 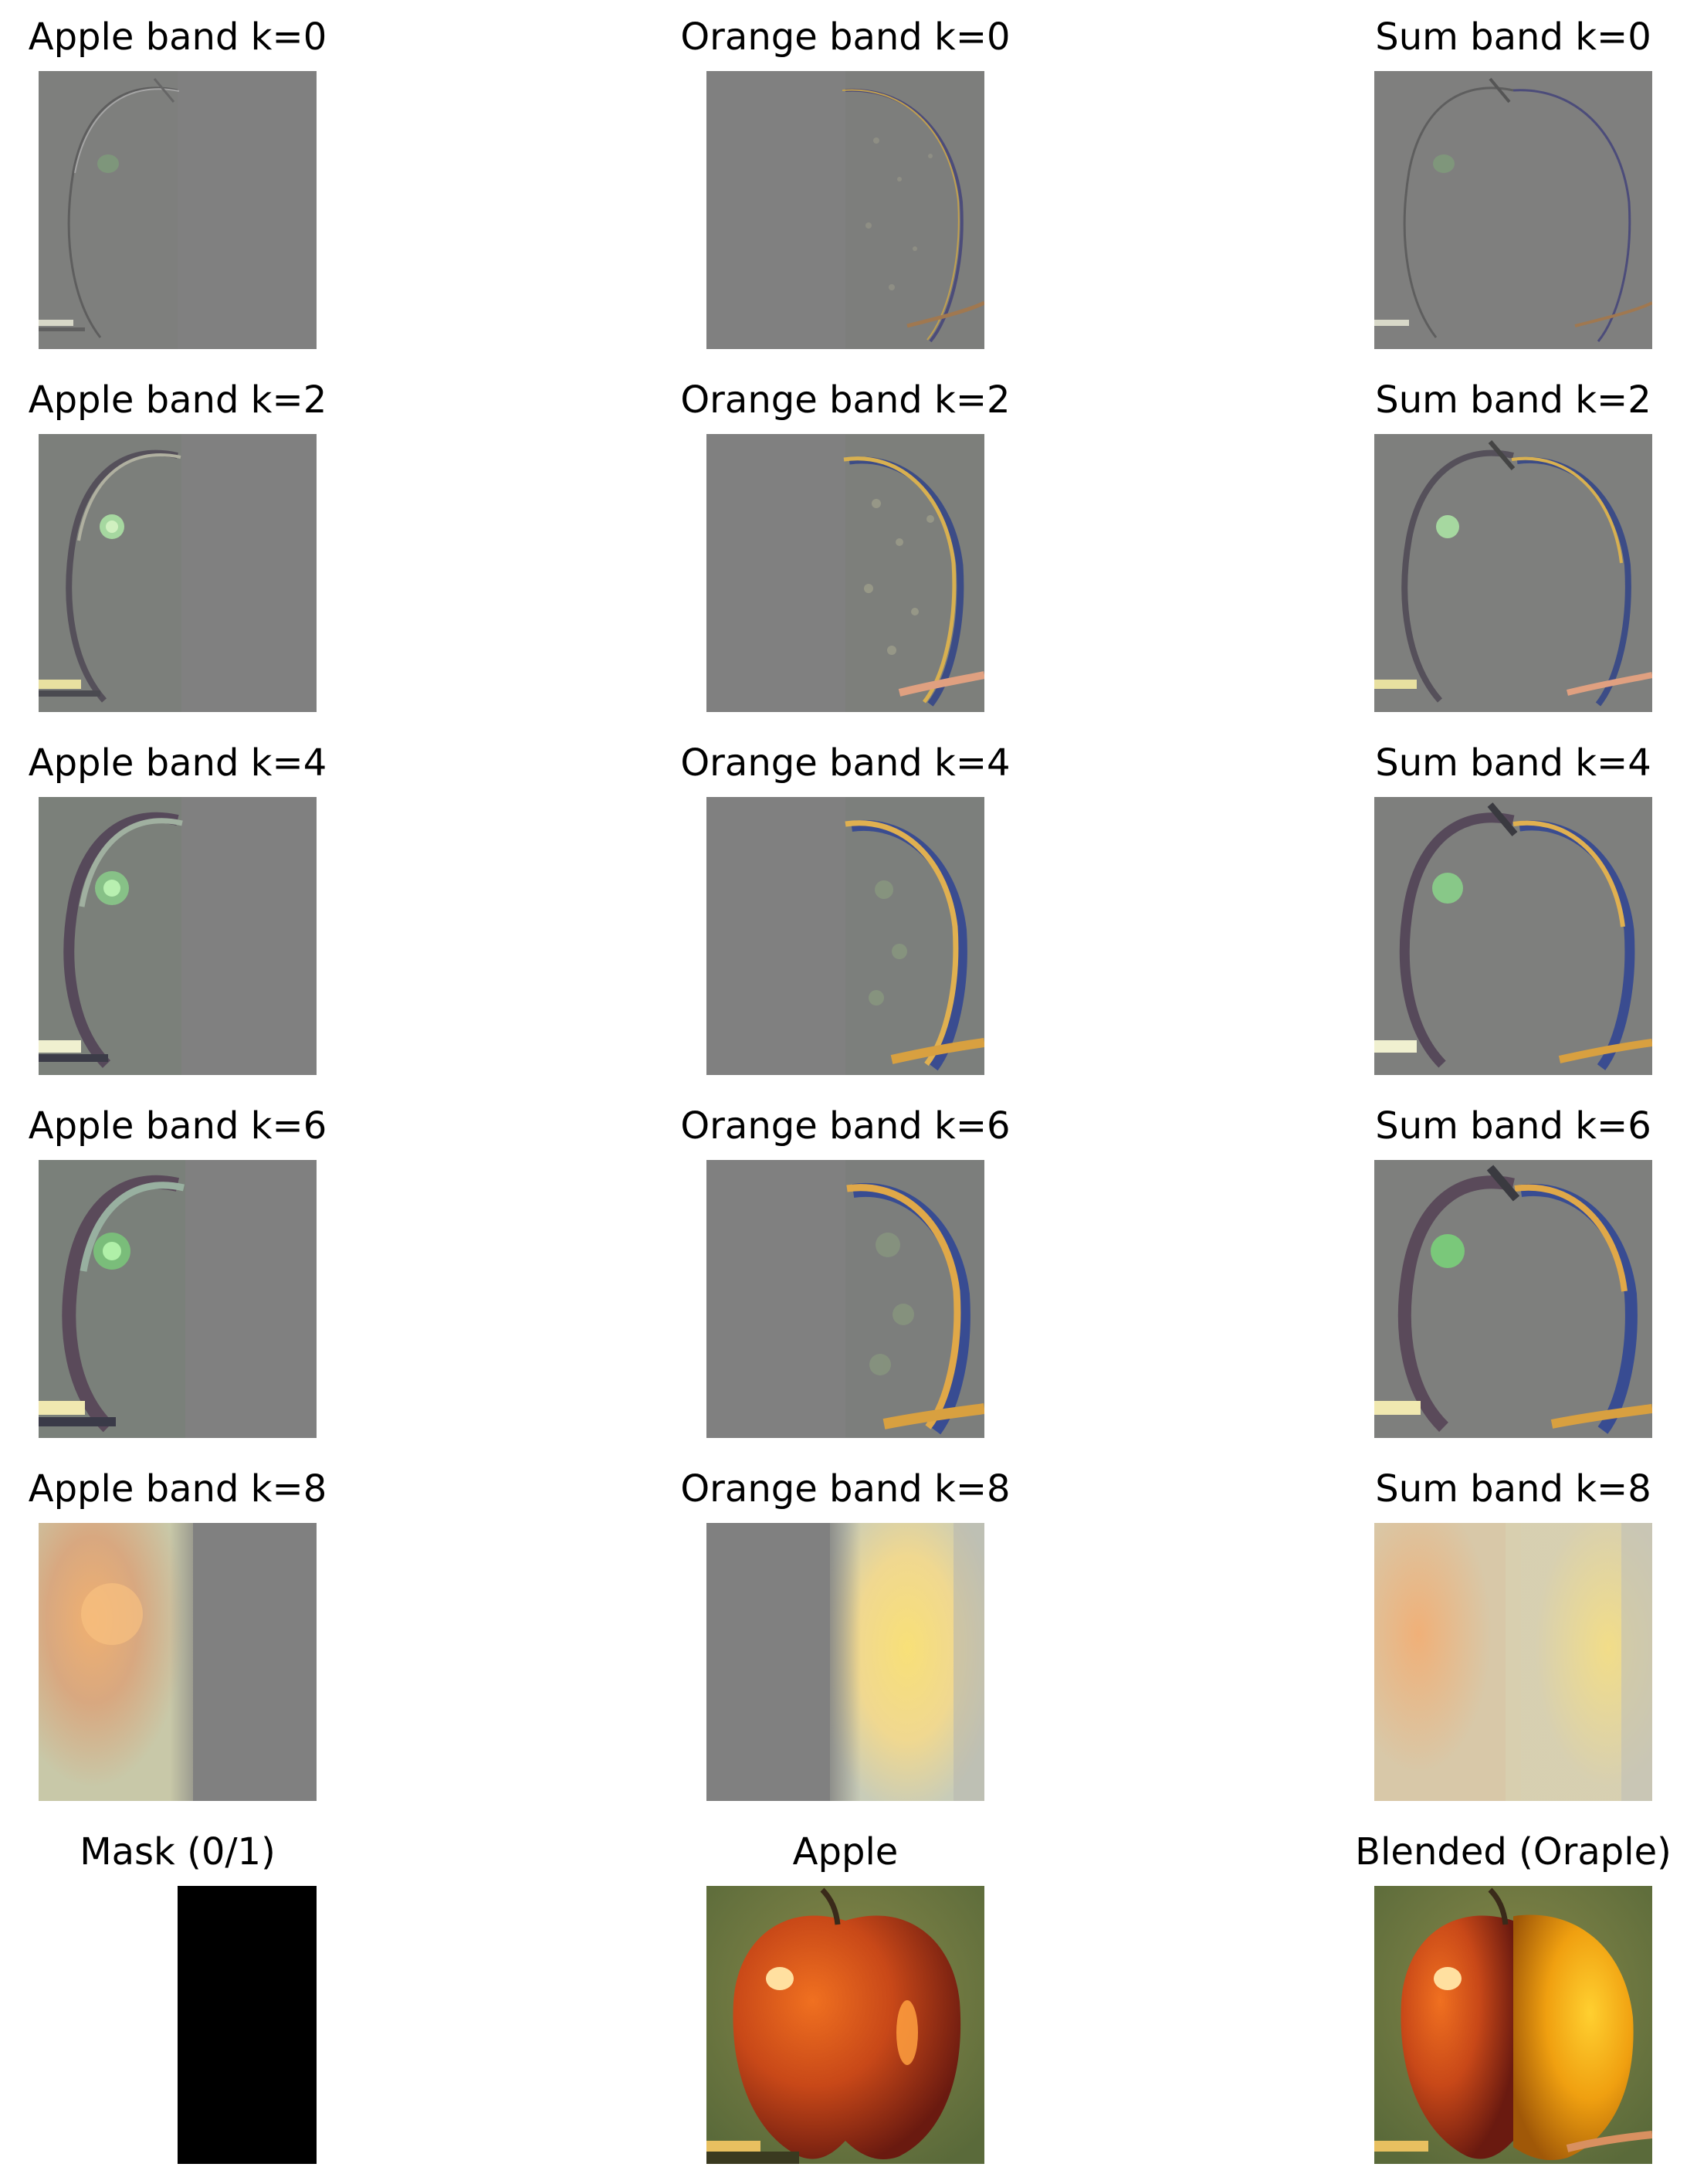 I want to click on sum-band-cell-k6: Sum band k=6, so click(x=1493, y=1264).